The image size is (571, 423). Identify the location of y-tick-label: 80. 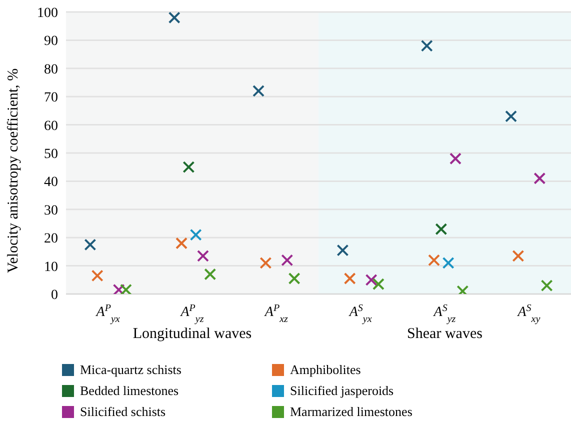
(51, 70).